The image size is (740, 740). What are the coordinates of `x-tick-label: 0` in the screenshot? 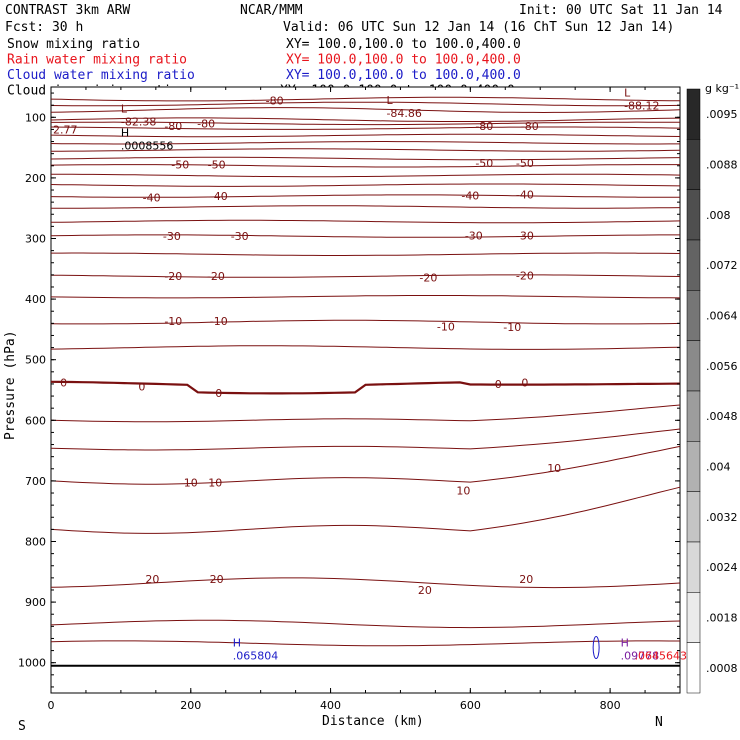 It's located at (51, 705).